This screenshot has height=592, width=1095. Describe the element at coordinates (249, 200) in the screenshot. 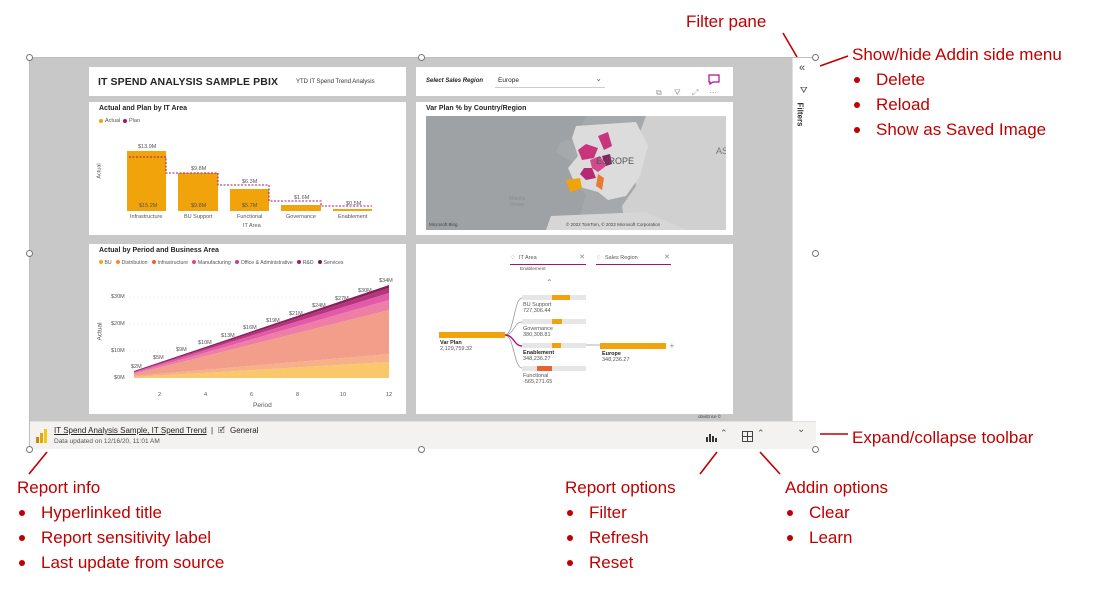

I see `bar-functional` at that location.